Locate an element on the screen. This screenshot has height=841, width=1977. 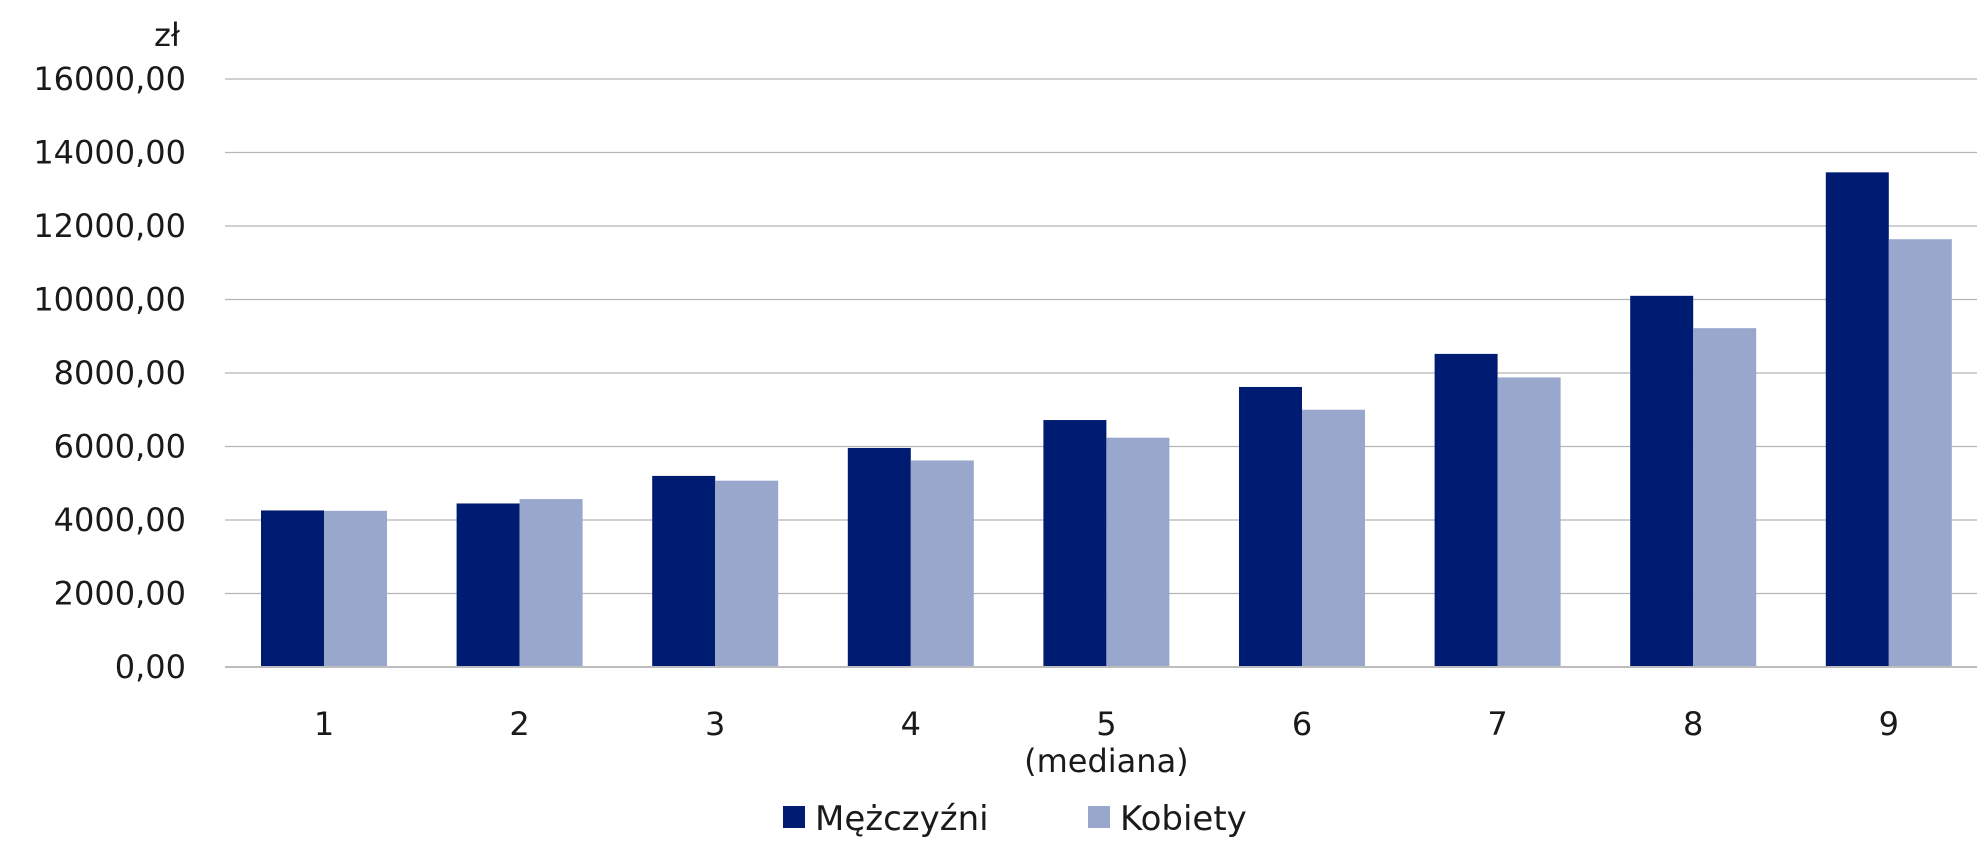
x-tick-label: 3 is located at coordinates (715, 724).